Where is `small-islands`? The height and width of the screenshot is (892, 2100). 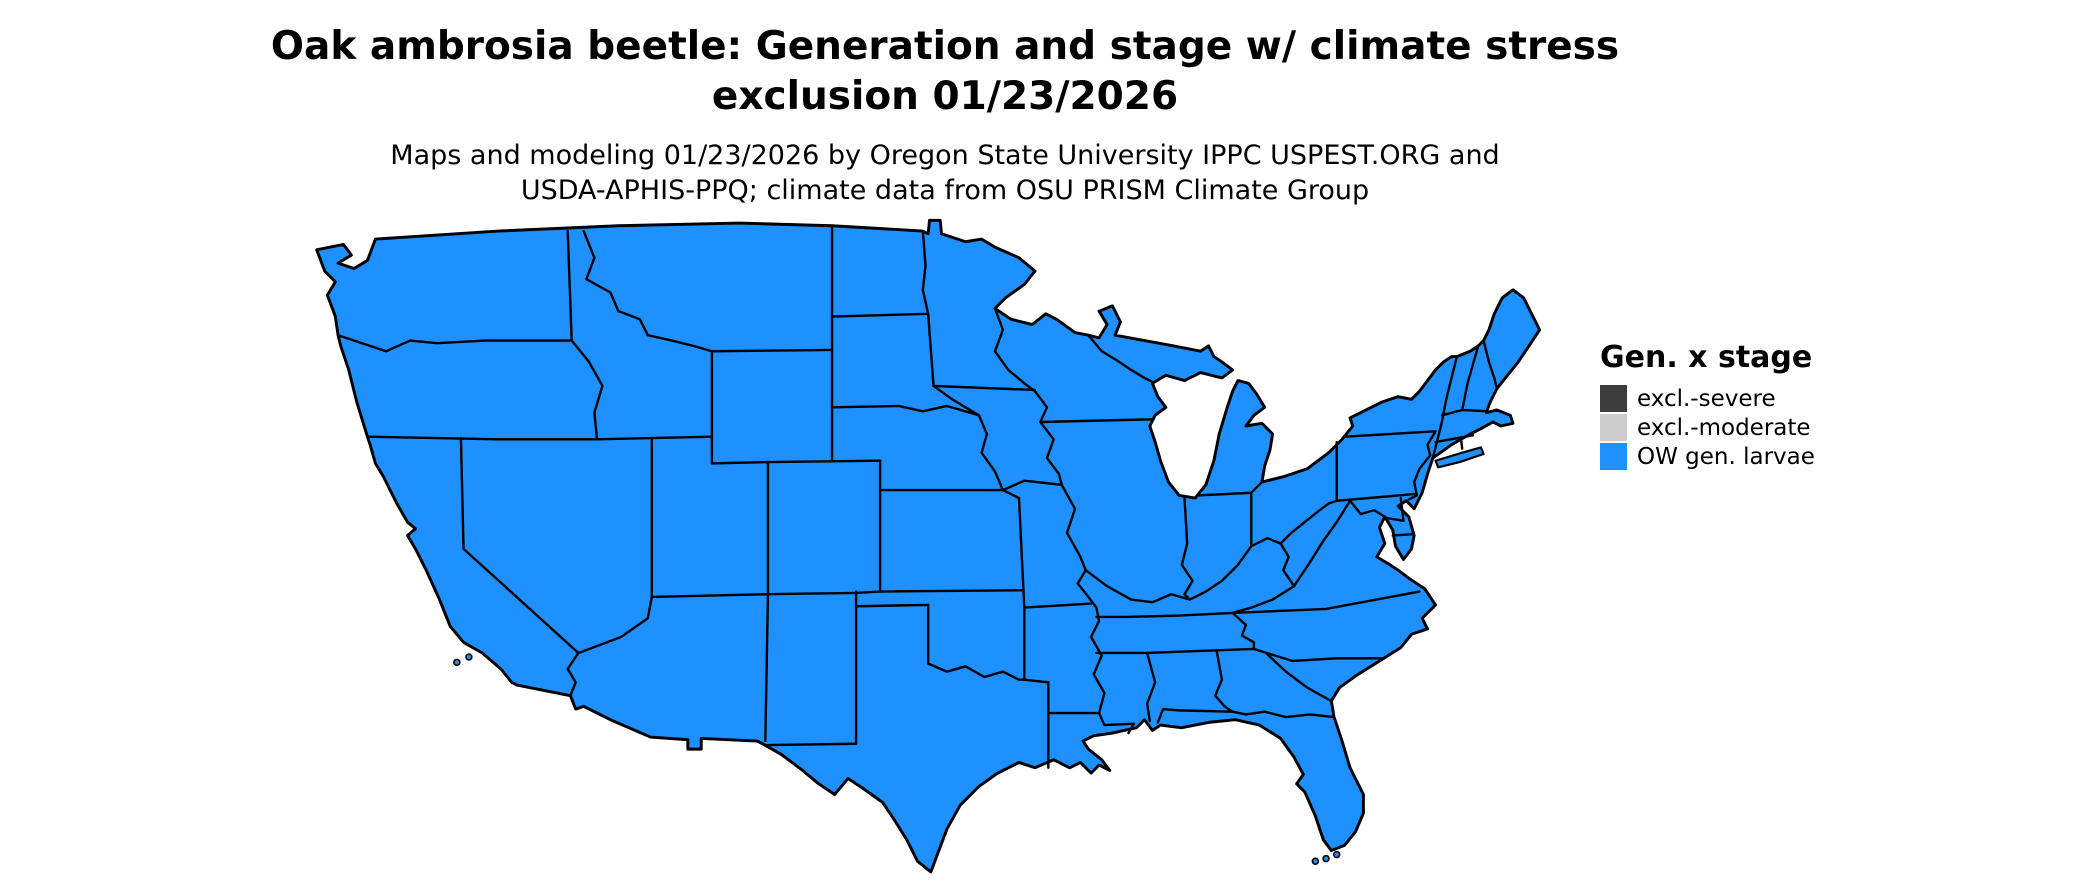
small-islands is located at coordinates (897, 759).